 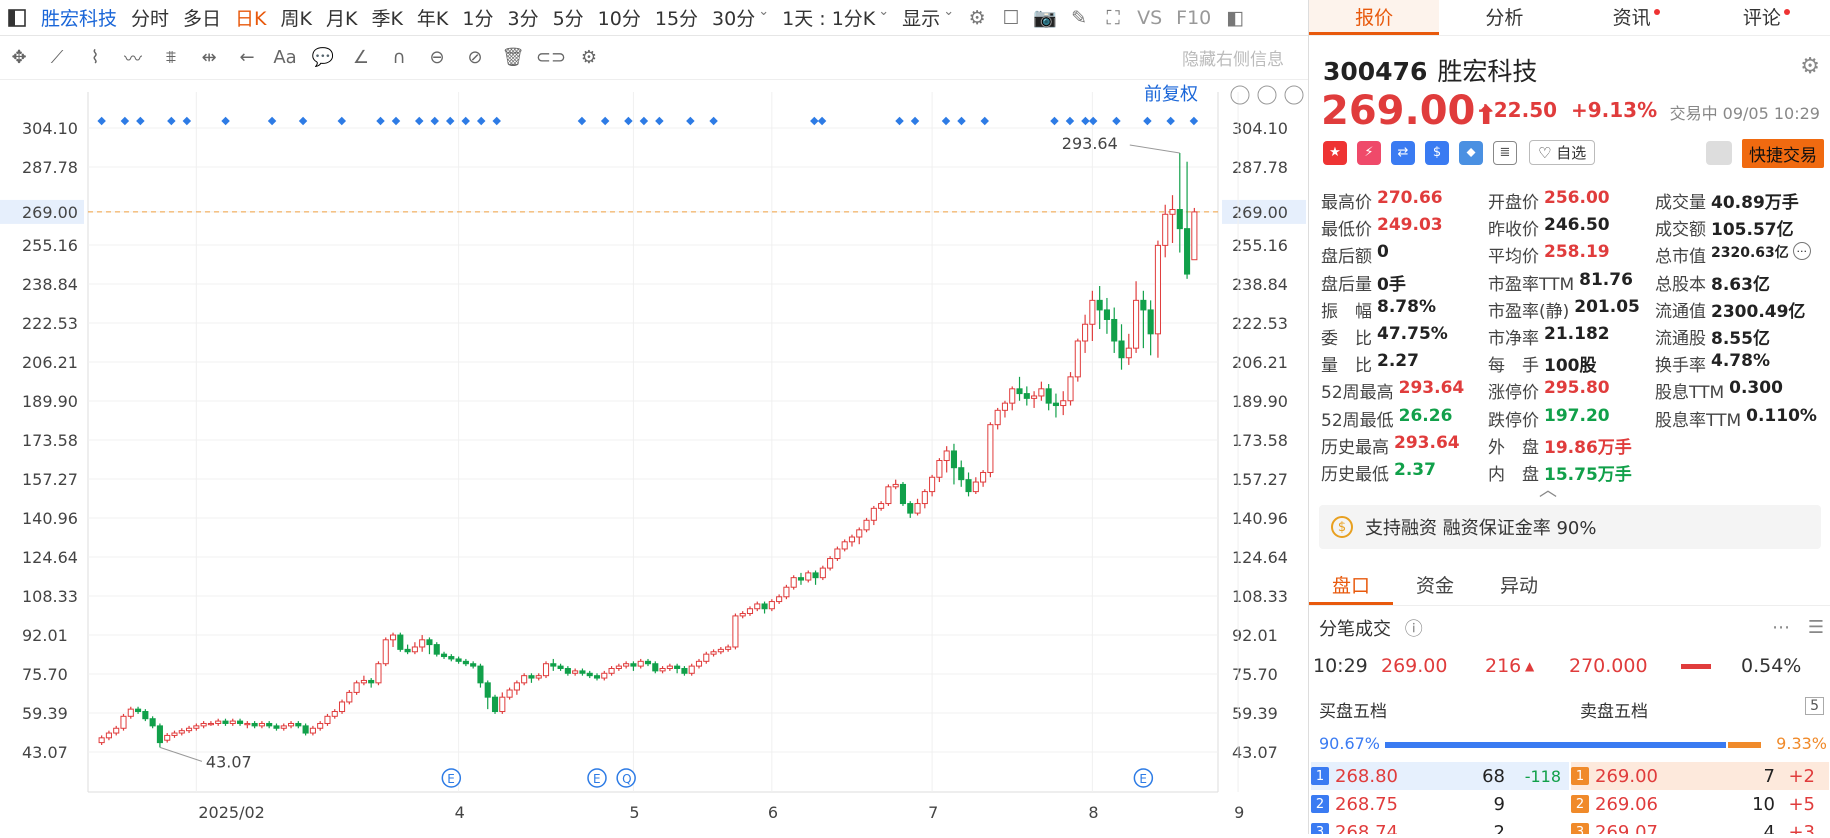 What do you see at coordinates (209, 57) in the screenshot?
I see `measure-tool-icon: ⇹` at bounding box center [209, 57].